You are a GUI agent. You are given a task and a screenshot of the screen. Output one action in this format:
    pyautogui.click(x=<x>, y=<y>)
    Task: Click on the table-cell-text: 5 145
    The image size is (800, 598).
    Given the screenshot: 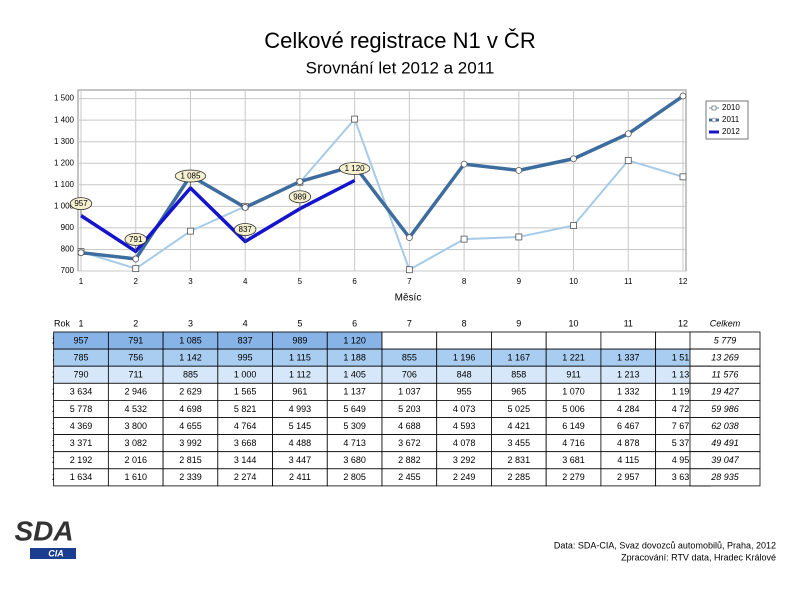 What is the action you would take?
    pyautogui.click(x=300, y=426)
    